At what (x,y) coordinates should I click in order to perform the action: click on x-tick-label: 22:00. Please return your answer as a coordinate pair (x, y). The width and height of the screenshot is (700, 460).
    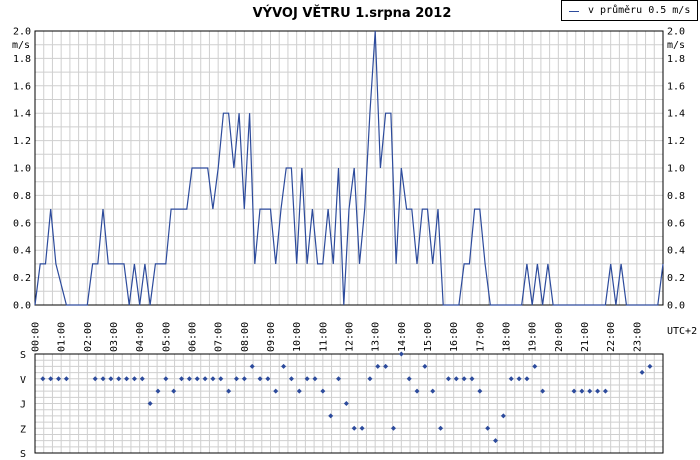
    Looking at the image, I should click on (611, 337).